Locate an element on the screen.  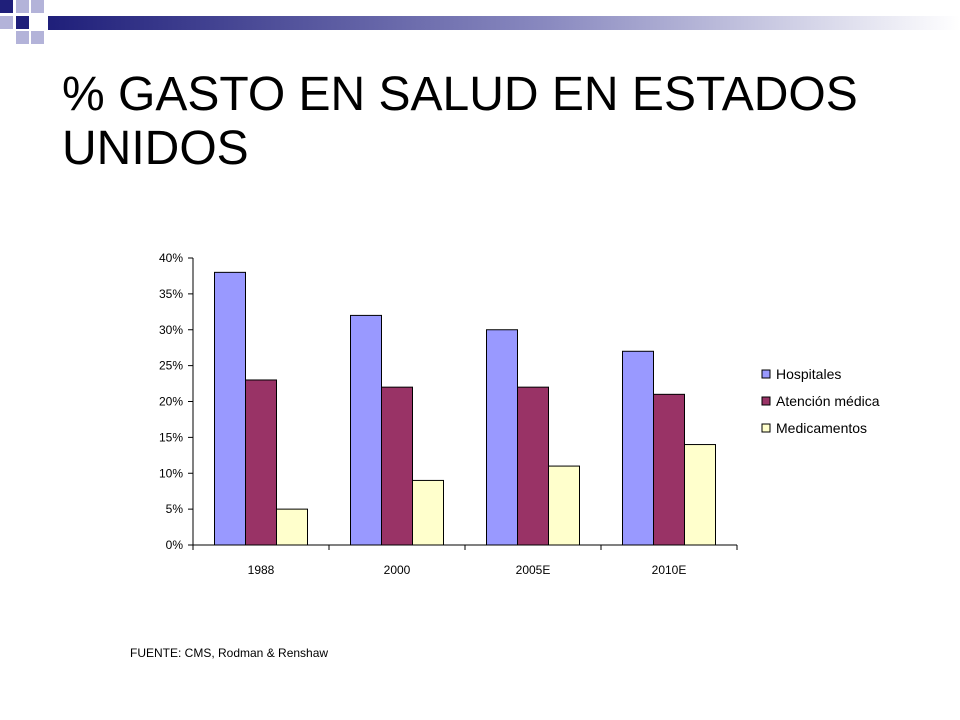
y-tick-label: 40% is located at coordinates (171, 258).